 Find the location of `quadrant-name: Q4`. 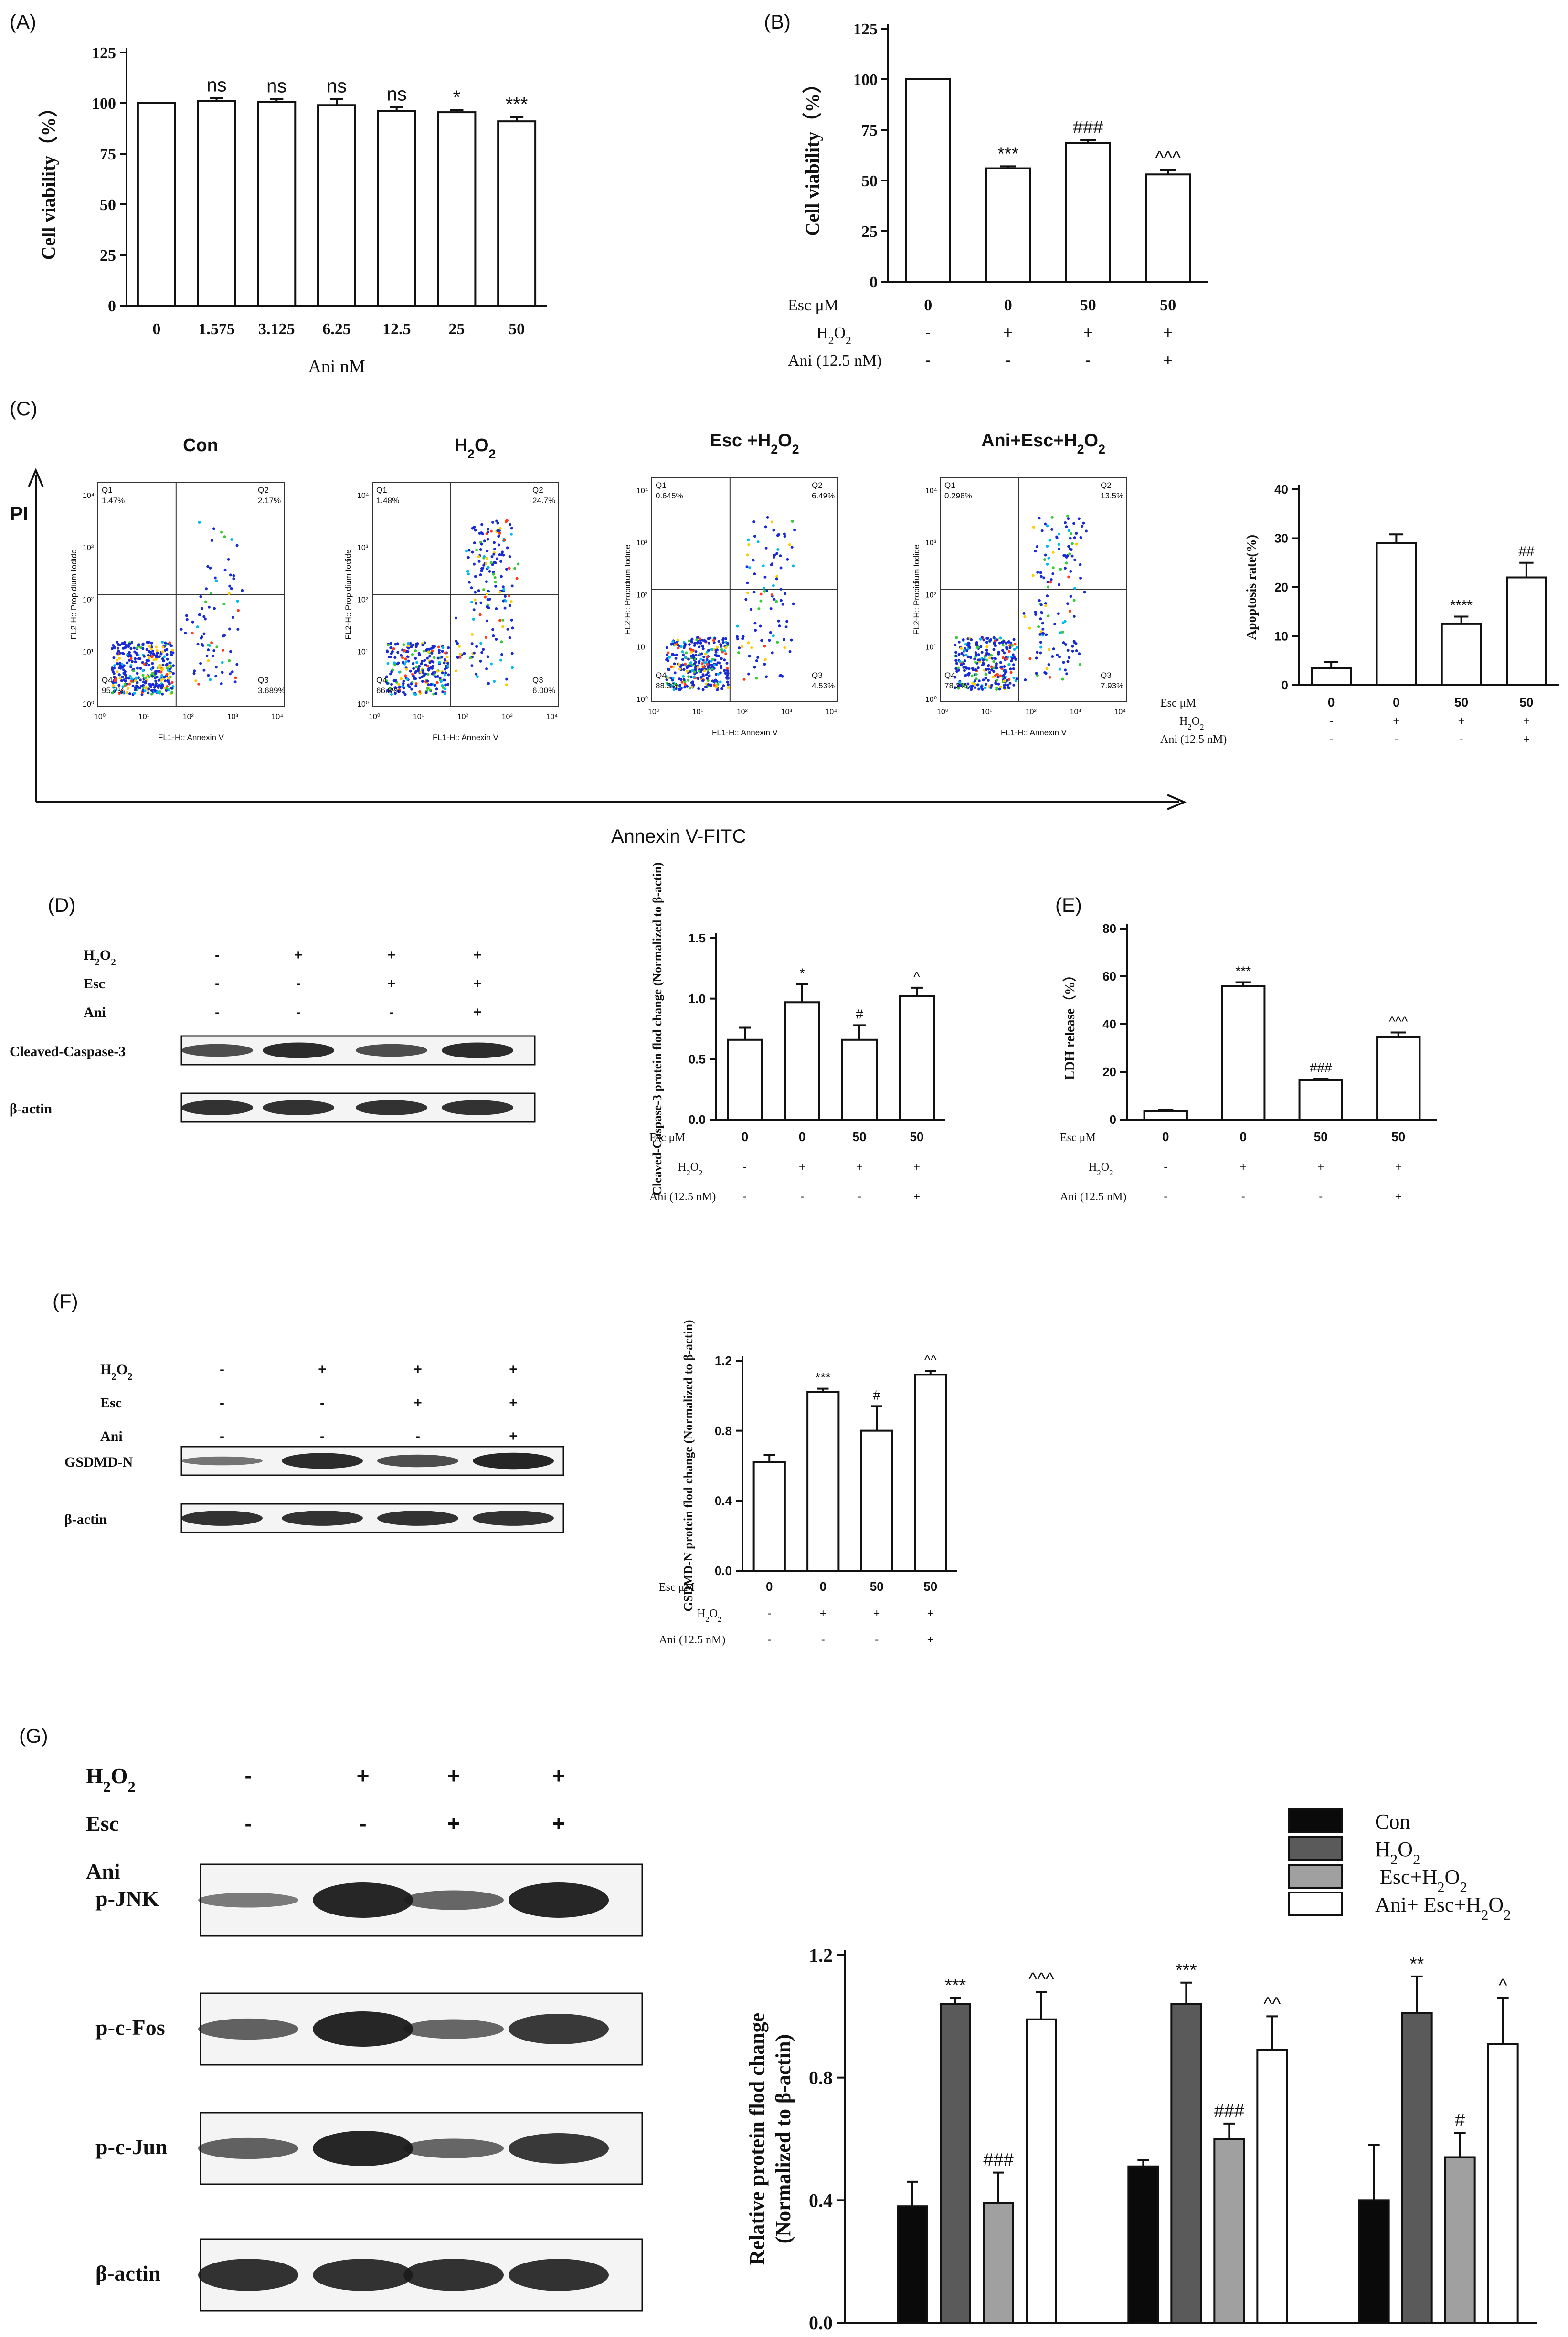

quadrant-name: Q4 is located at coordinates (107, 680).